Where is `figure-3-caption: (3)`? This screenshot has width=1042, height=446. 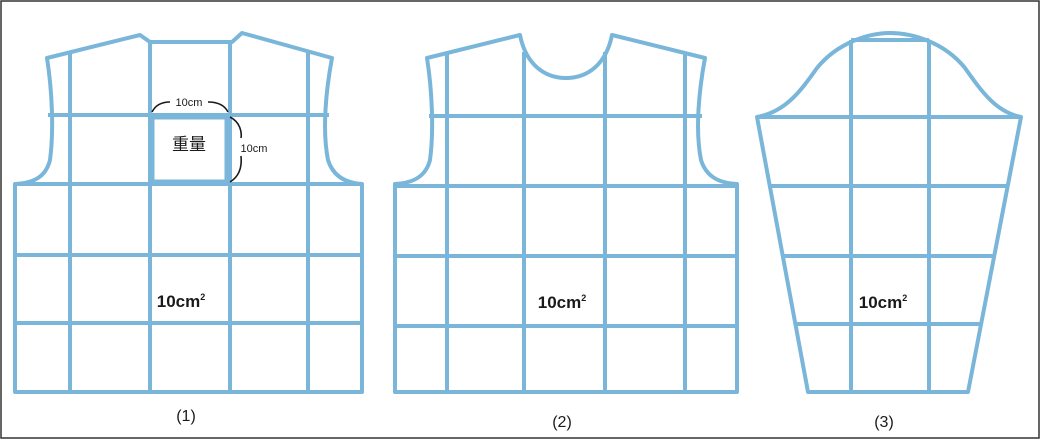 figure-3-caption: (3) is located at coordinates (884, 422).